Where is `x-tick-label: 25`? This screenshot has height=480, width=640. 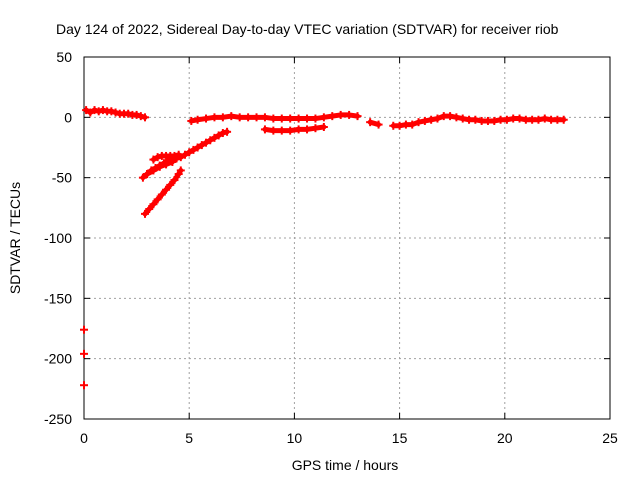 x-tick-label: 25 is located at coordinates (610, 438).